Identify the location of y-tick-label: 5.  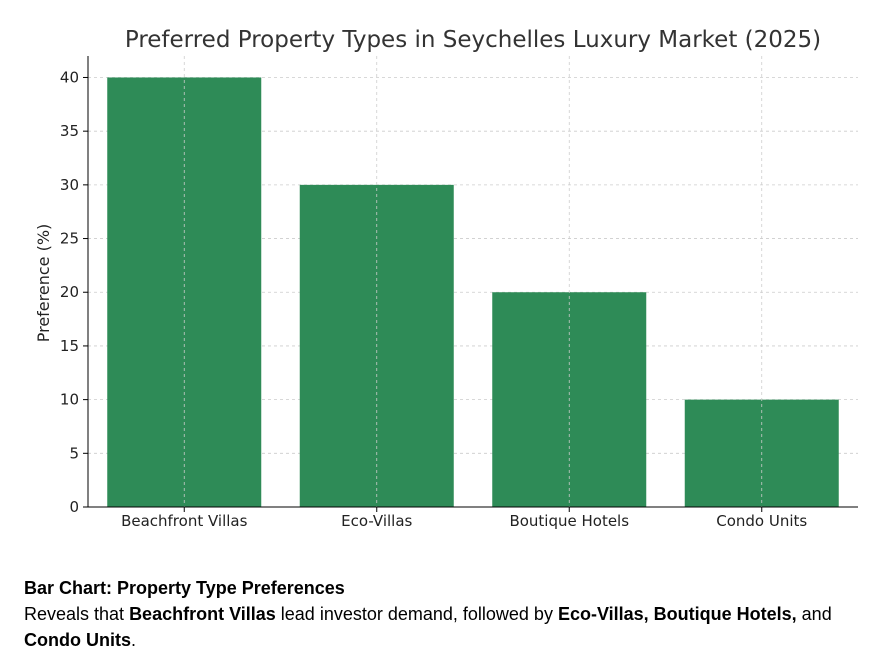
(74, 453).